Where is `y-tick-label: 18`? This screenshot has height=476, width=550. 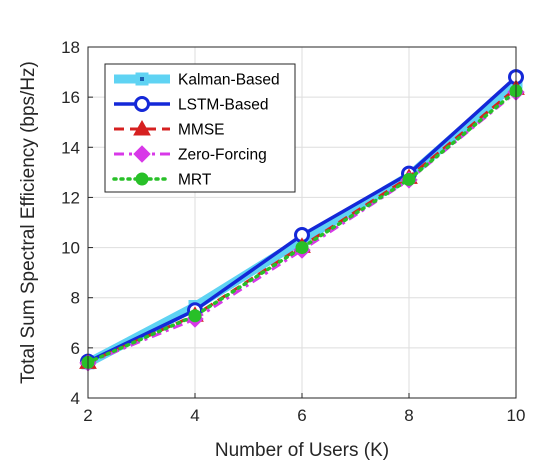
y-tick-label: 18 is located at coordinates (70, 47).